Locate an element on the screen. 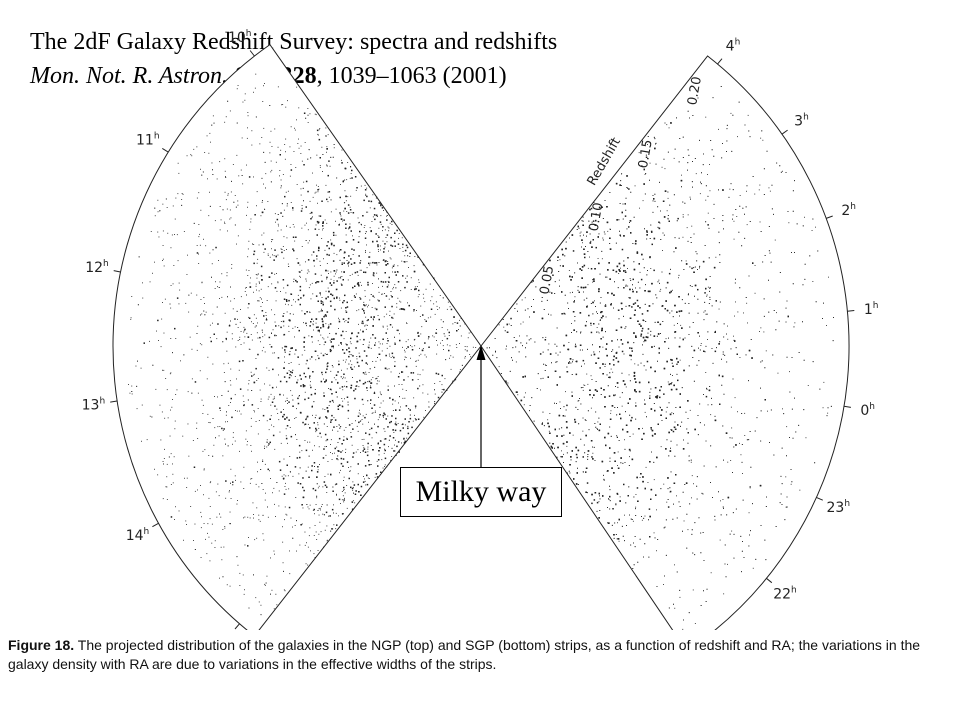  journal-pages-year: , 1039–1063 (2001) is located at coordinates (411, 76).